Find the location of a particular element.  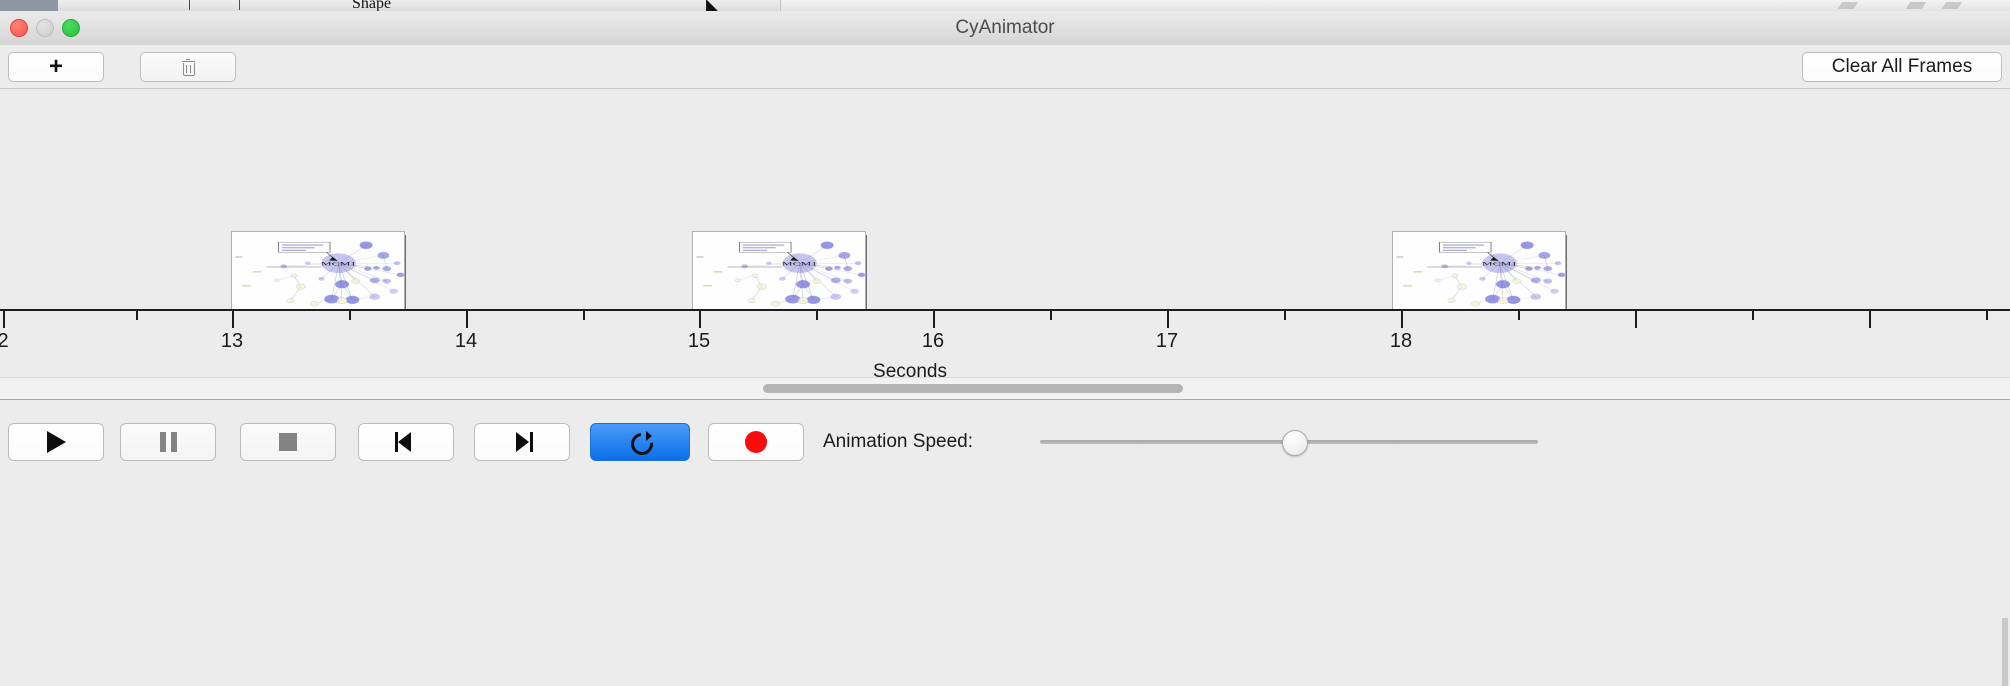

ruler-tick-label: 17 is located at coordinates (1167, 341).